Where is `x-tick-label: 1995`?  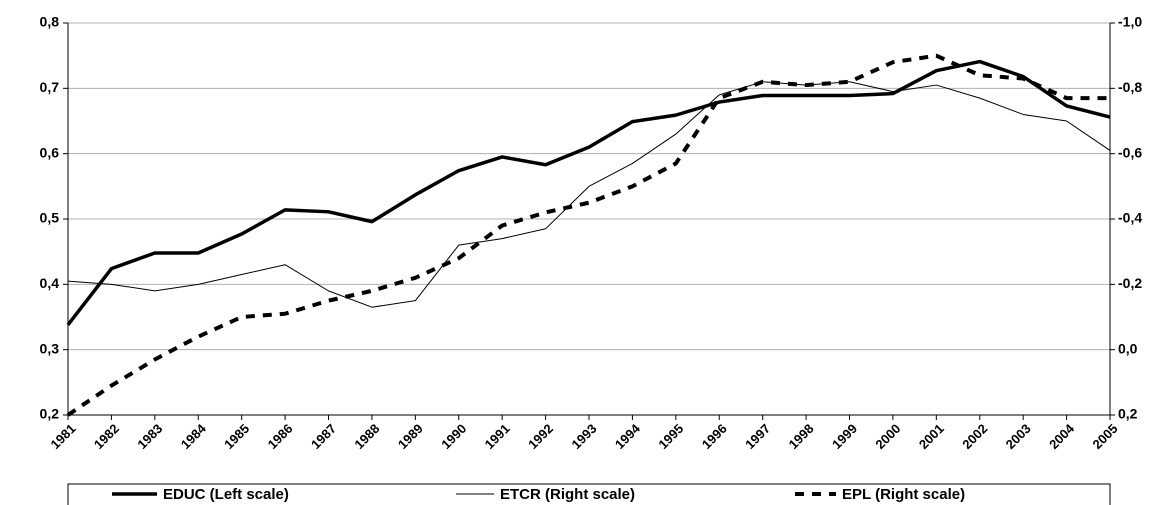 x-tick-label: 1995 is located at coordinates (670, 436).